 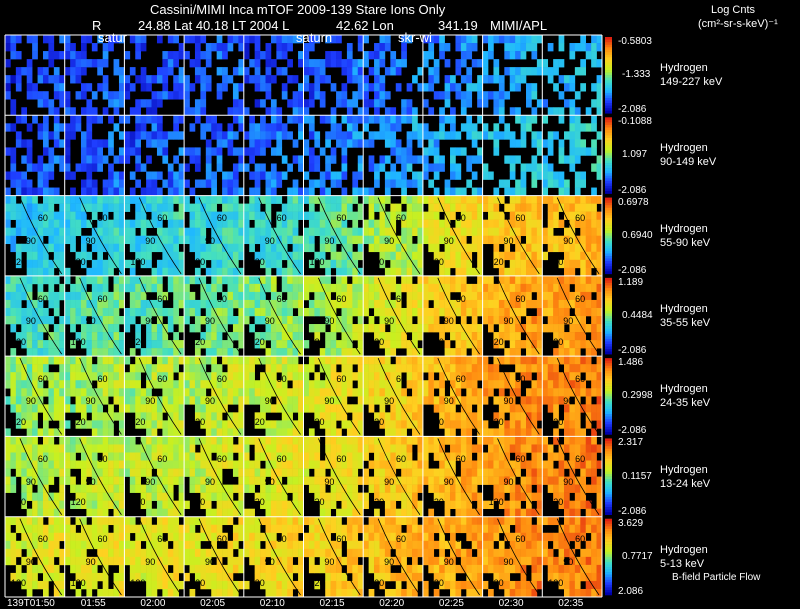 I want to click on colorbar-mid-label: 0.1157, so click(x=637, y=476).